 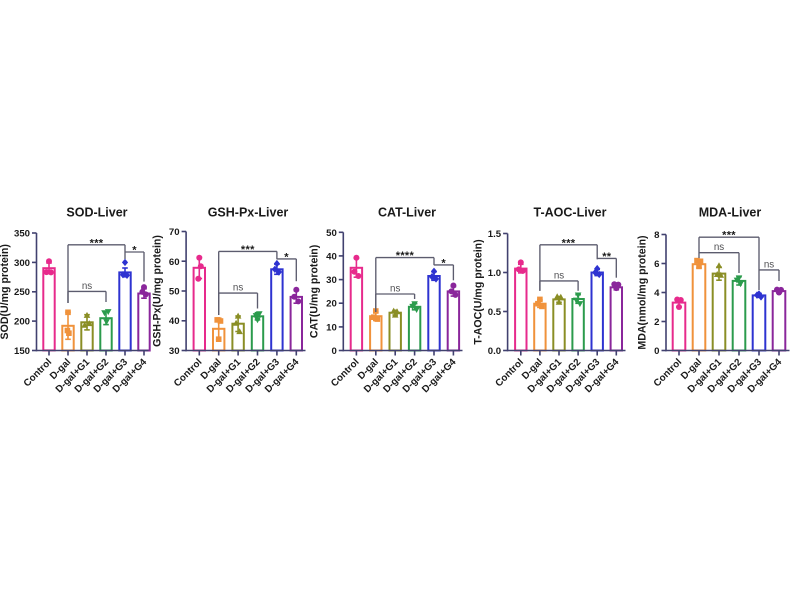 What do you see at coordinates (22, 322) in the screenshot?
I see `svg-text: 200` at bounding box center [22, 322].